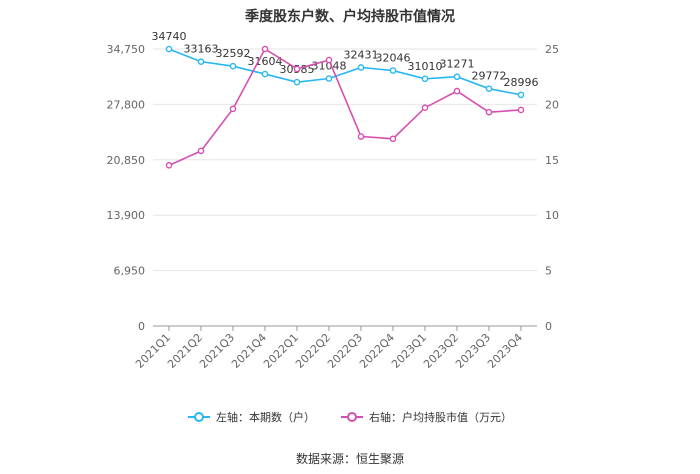 This screenshot has width=700, height=474. I want to click on legend-swatch-households, so click(199, 417).